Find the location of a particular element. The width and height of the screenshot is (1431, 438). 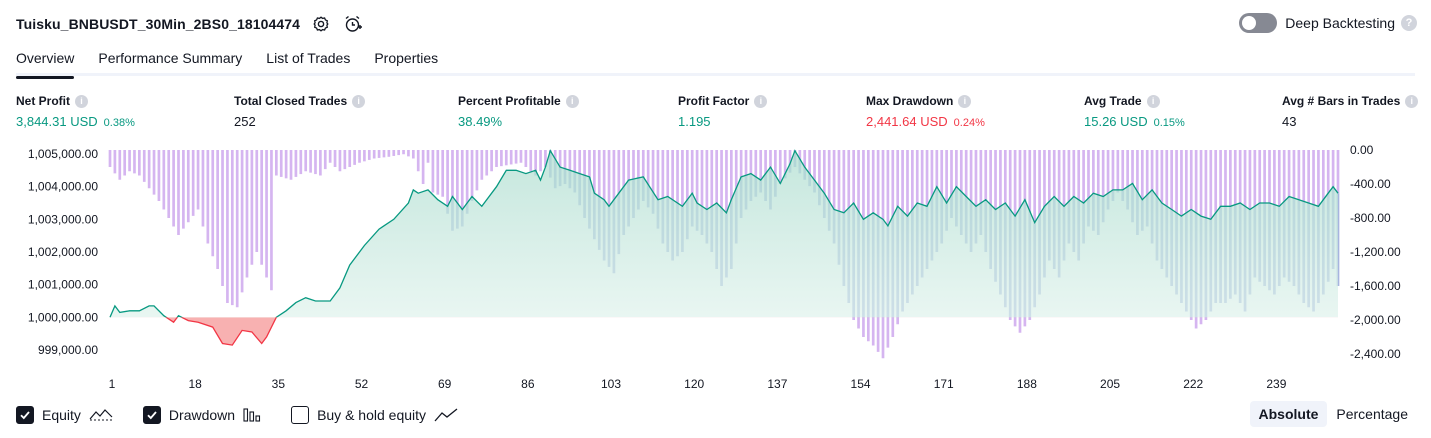

x-tick-label: 171 is located at coordinates (944, 384).